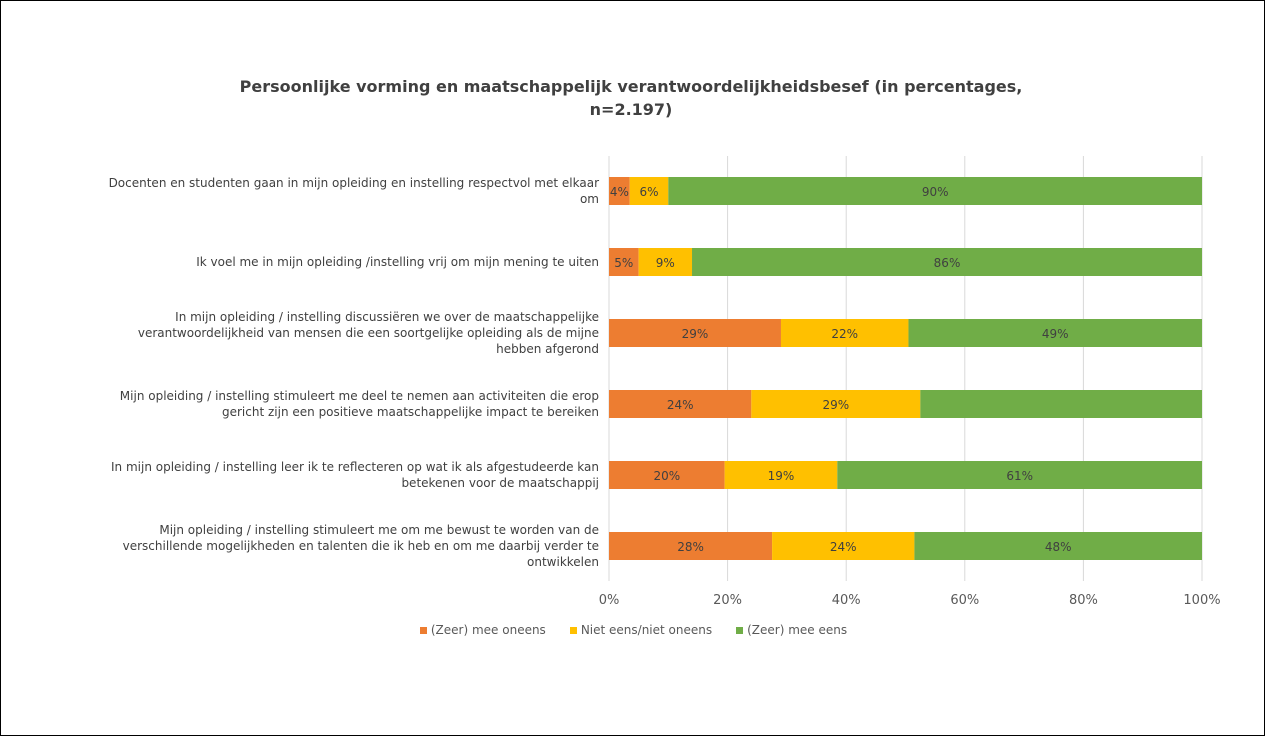 This screenshot has width=1265, height=737. I want to click on category-label-line: betekenen voor de maatschappij, so click(500, 483).